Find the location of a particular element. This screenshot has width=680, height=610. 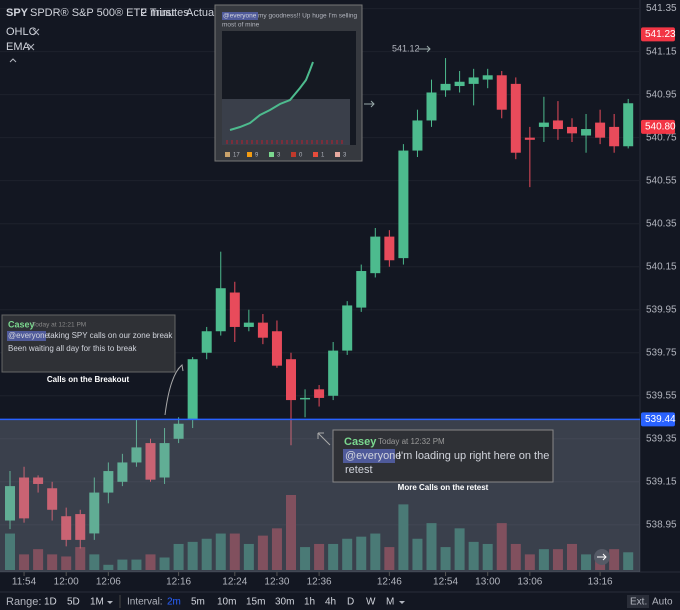

interval-button: D is located at coordinates (350, 602).